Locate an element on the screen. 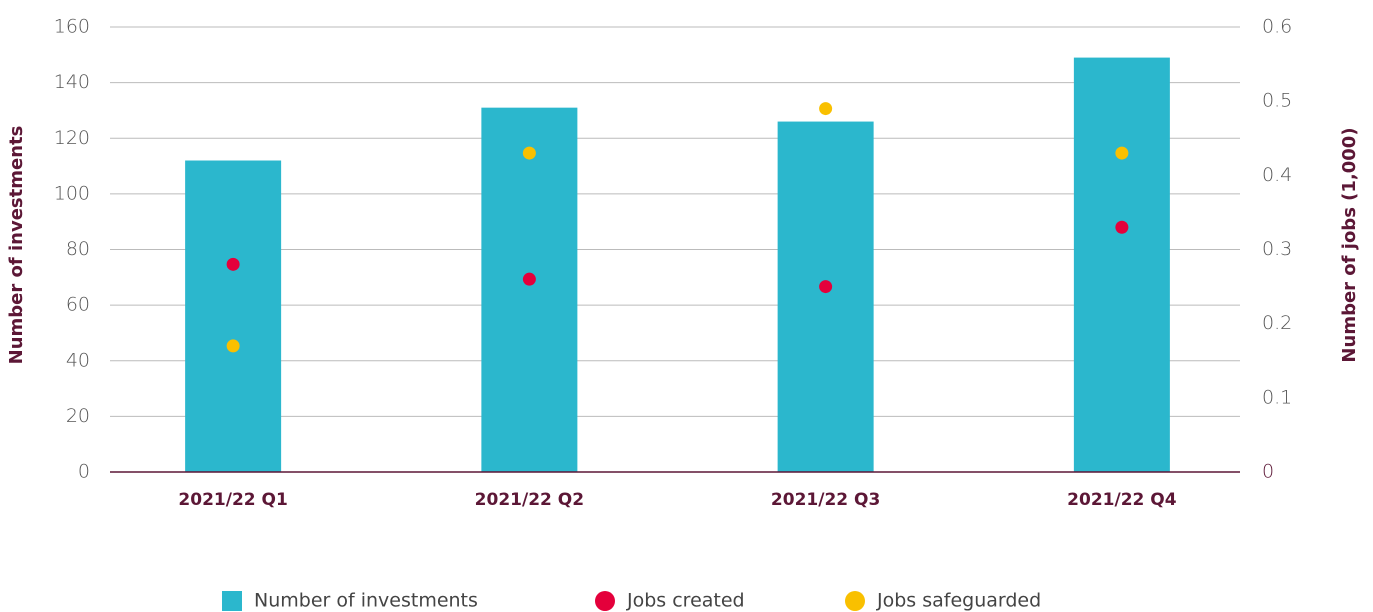 The height and width of the screenshot is (612, 1373). y-tick-label: 60 is located at coordinates (78, 305).